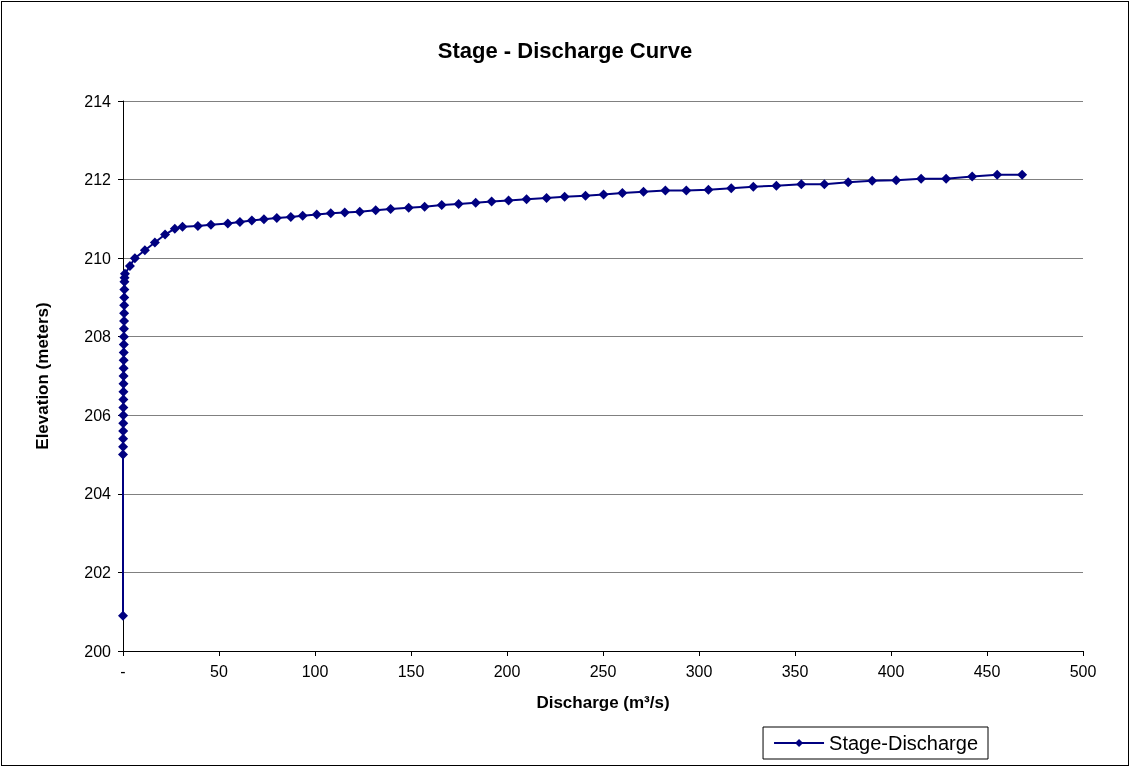 The height and width of the screenshot is (767, 1130). I want to click on x-tick-label: 100, so click(315, 671).